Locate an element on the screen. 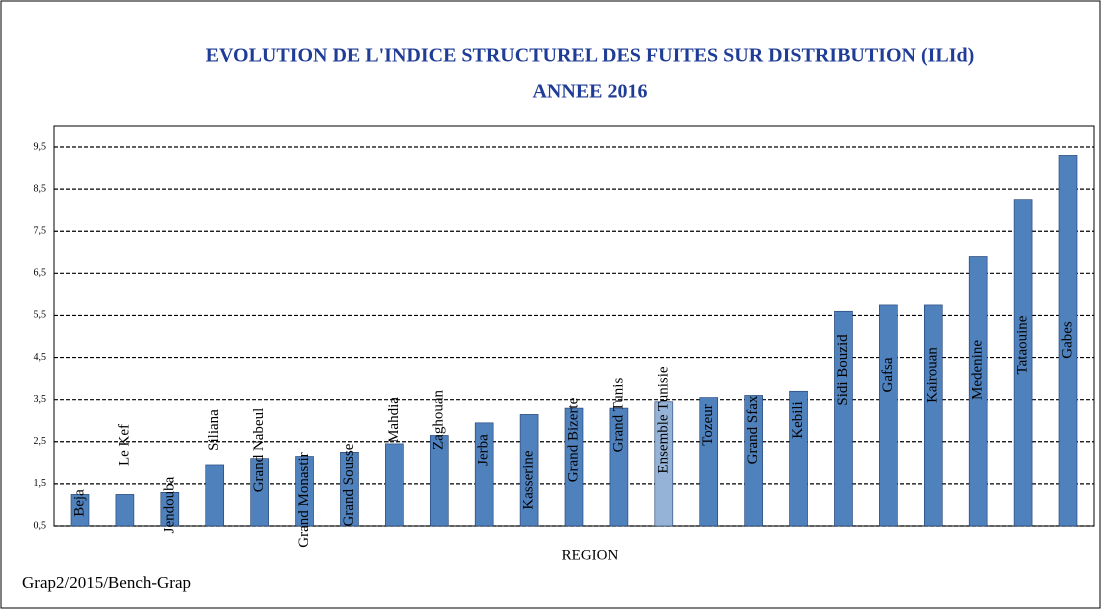  y-tick-label: 7,5 is located at coordinates (40, 231).